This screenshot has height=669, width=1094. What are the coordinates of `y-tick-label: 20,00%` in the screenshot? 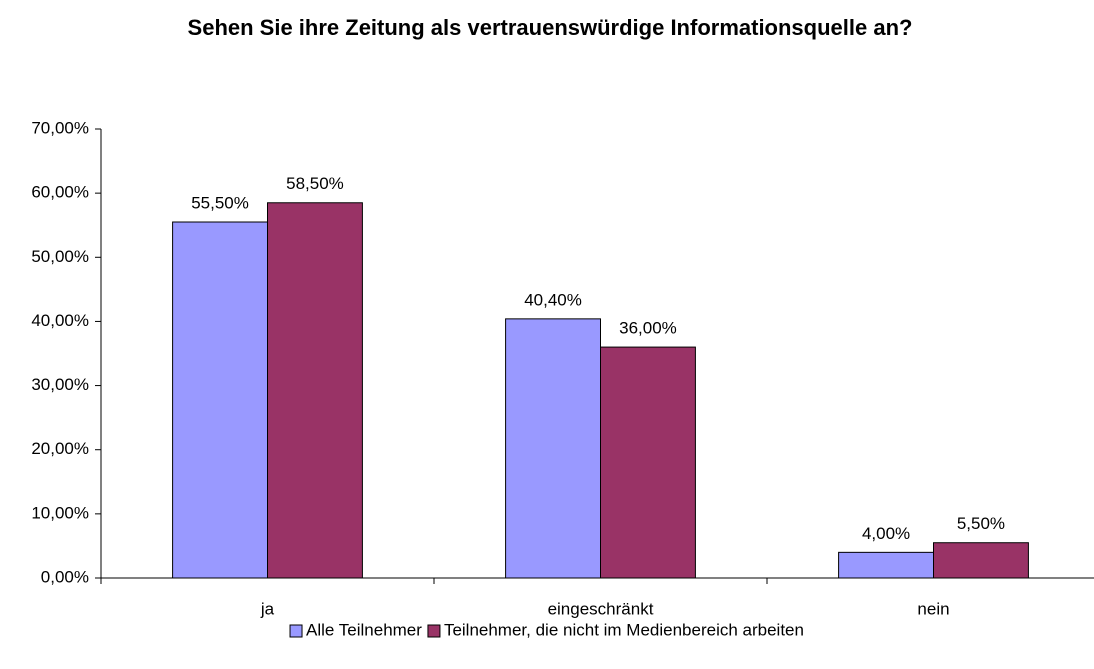 It's located at (60, 448).